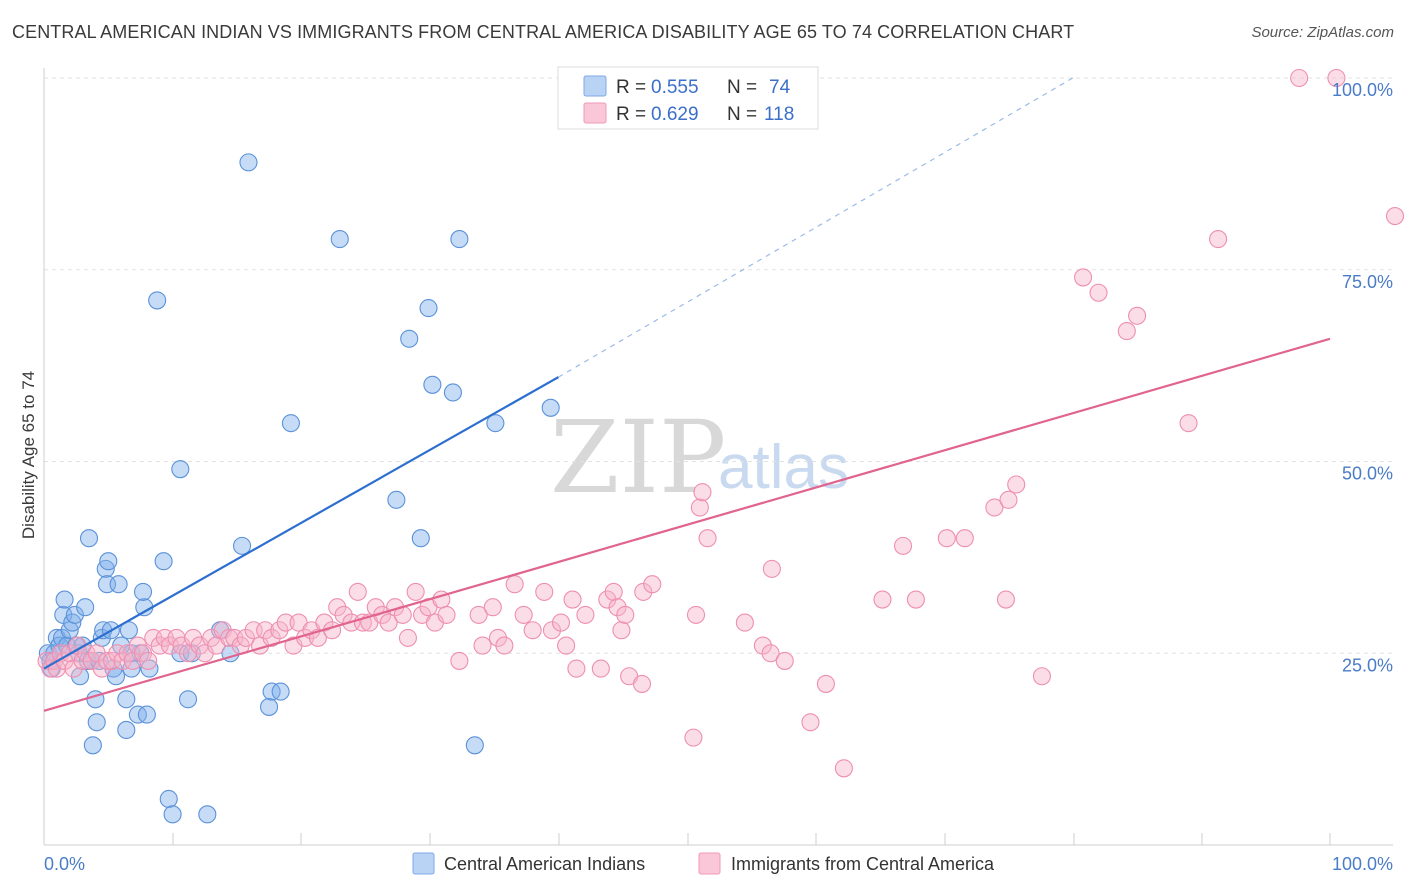 This screenshot has height=892, width=1406. What do you see at coordinates (1362, 90) in the screenshot?
I see `y-tick-label-3: 100.0%` at bounding box center [1362, 90].